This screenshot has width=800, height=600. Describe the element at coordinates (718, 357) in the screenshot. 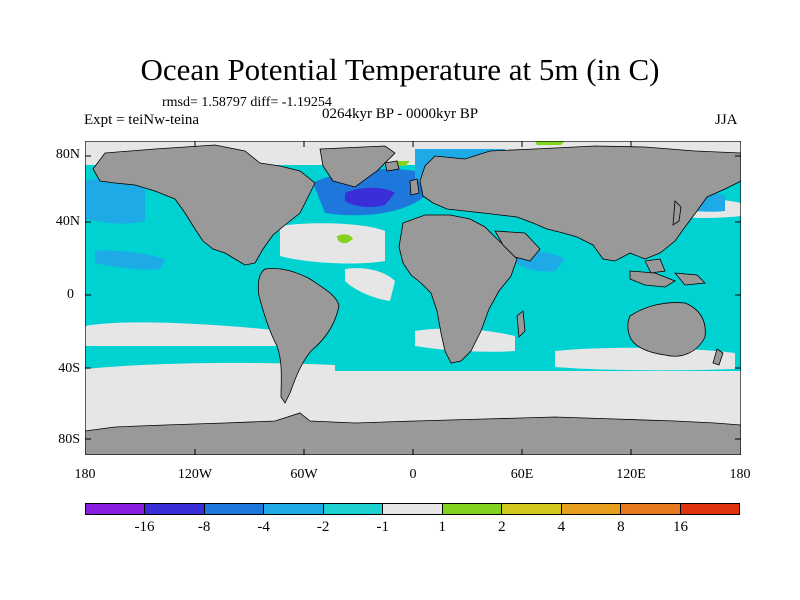

I see `land-new-zealand` at that location.